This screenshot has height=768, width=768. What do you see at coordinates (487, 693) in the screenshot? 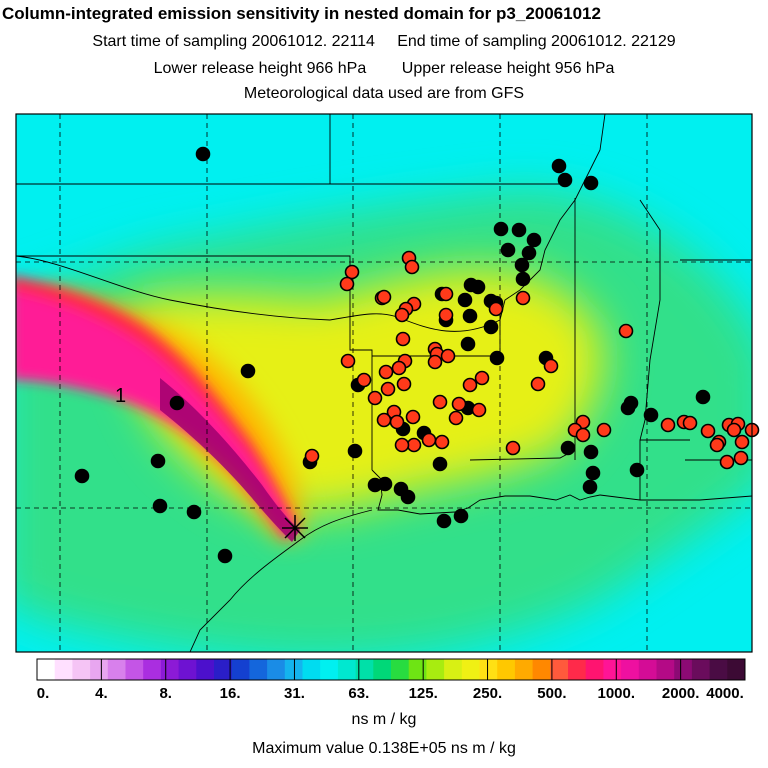
I see `colorbar-tick-label: 250.` at bounding box center [487, 693].